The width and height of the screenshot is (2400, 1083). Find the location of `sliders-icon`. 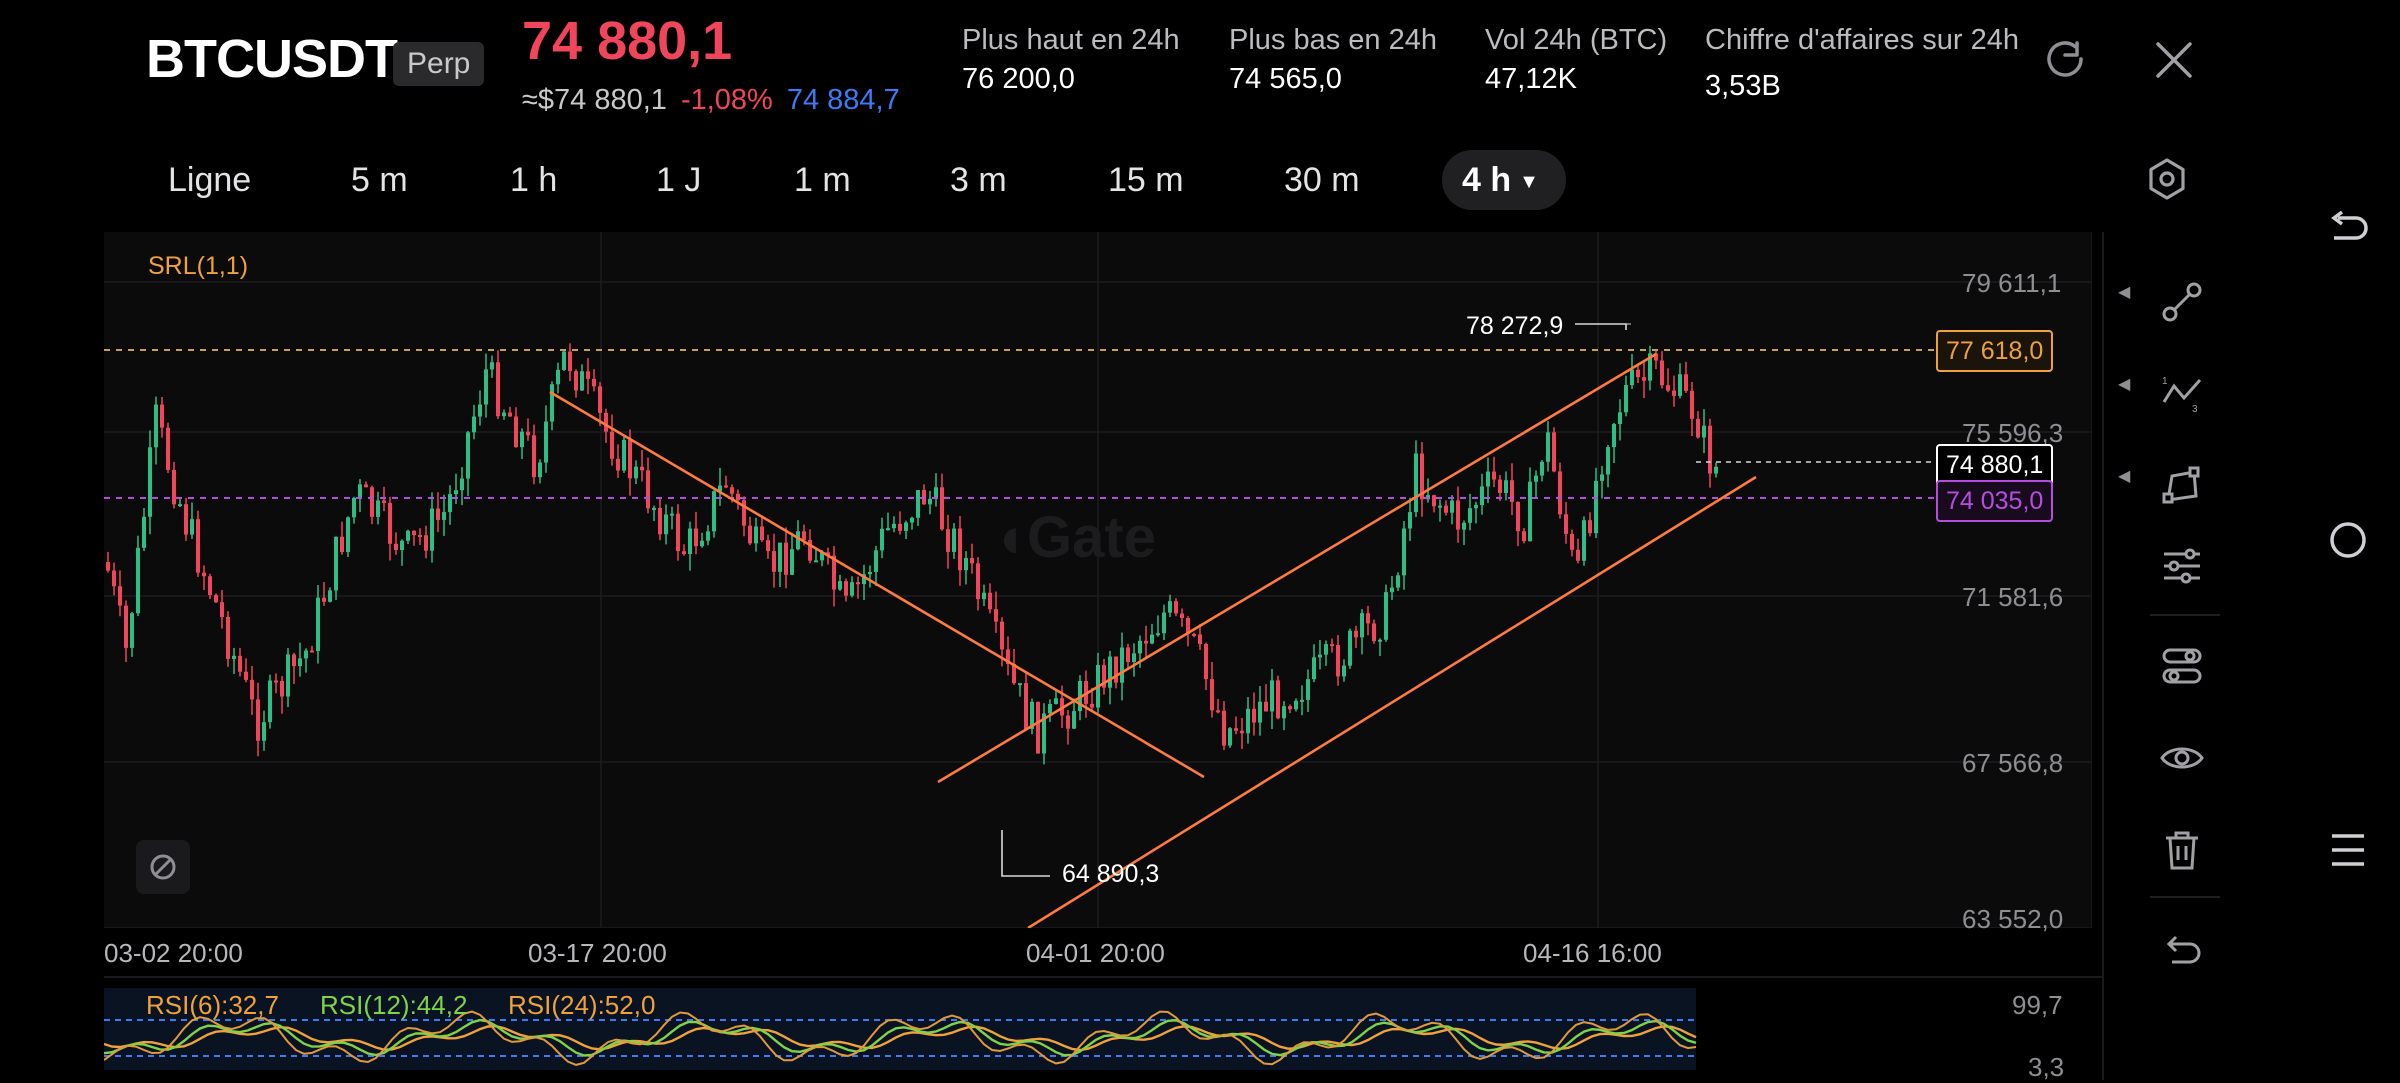

sliders-icon is located at coordinates (2182, 566).